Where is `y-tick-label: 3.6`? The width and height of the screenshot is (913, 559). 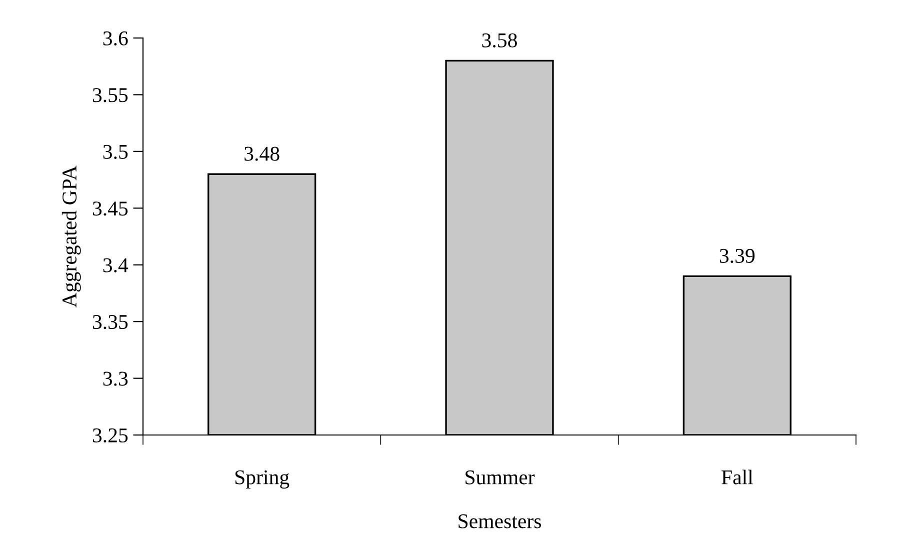 y-tick-label: 3.6 is located at coordinates (115, 38).